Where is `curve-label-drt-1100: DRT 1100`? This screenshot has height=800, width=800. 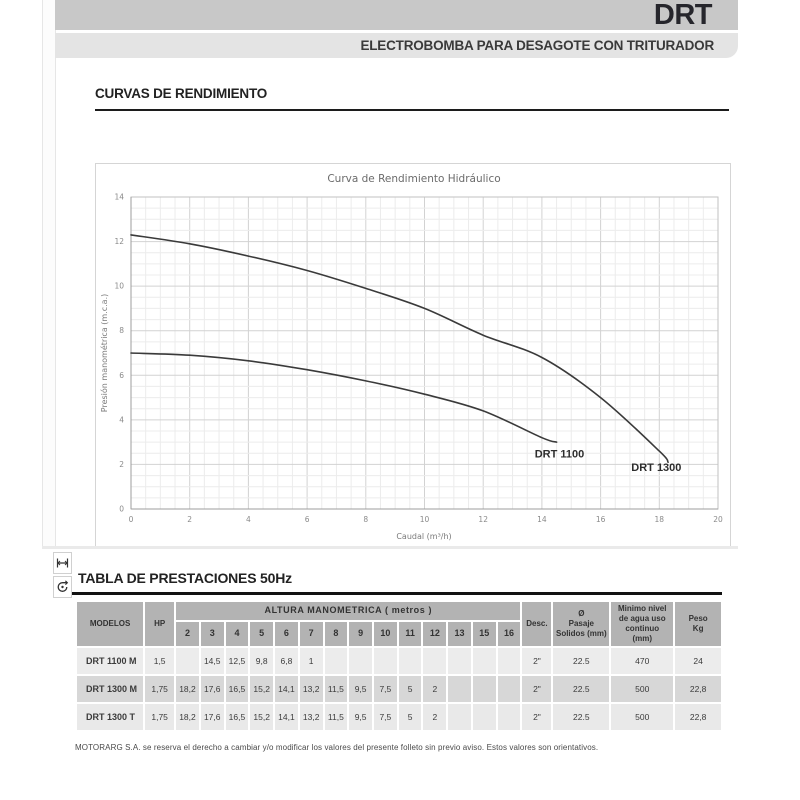
curve-label-drt-1100: DRT 1100 is located at coordinates (560, 455).